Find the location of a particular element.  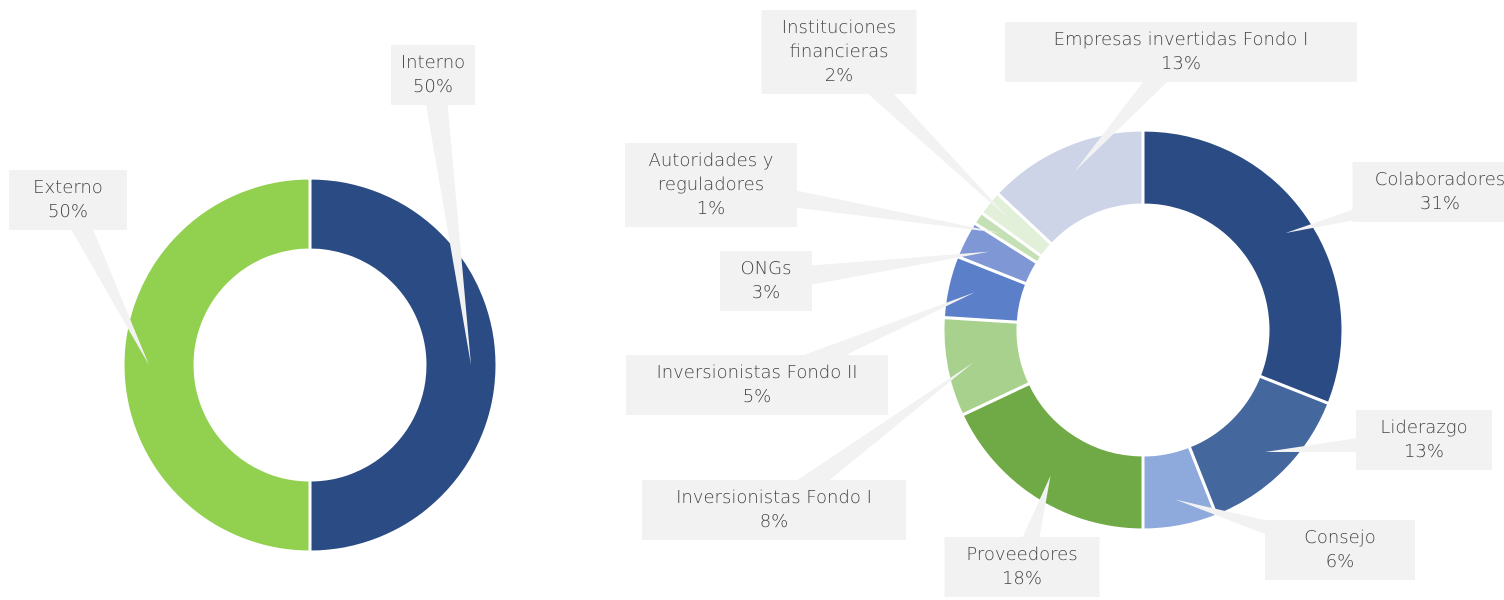

data-label: Inversionistas Fondo I 8% is located at coordinates (774, 510).